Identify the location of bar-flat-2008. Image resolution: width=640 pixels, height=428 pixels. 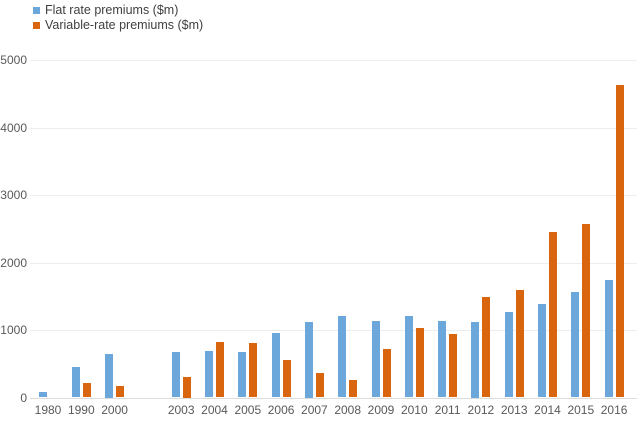
(342, 356).